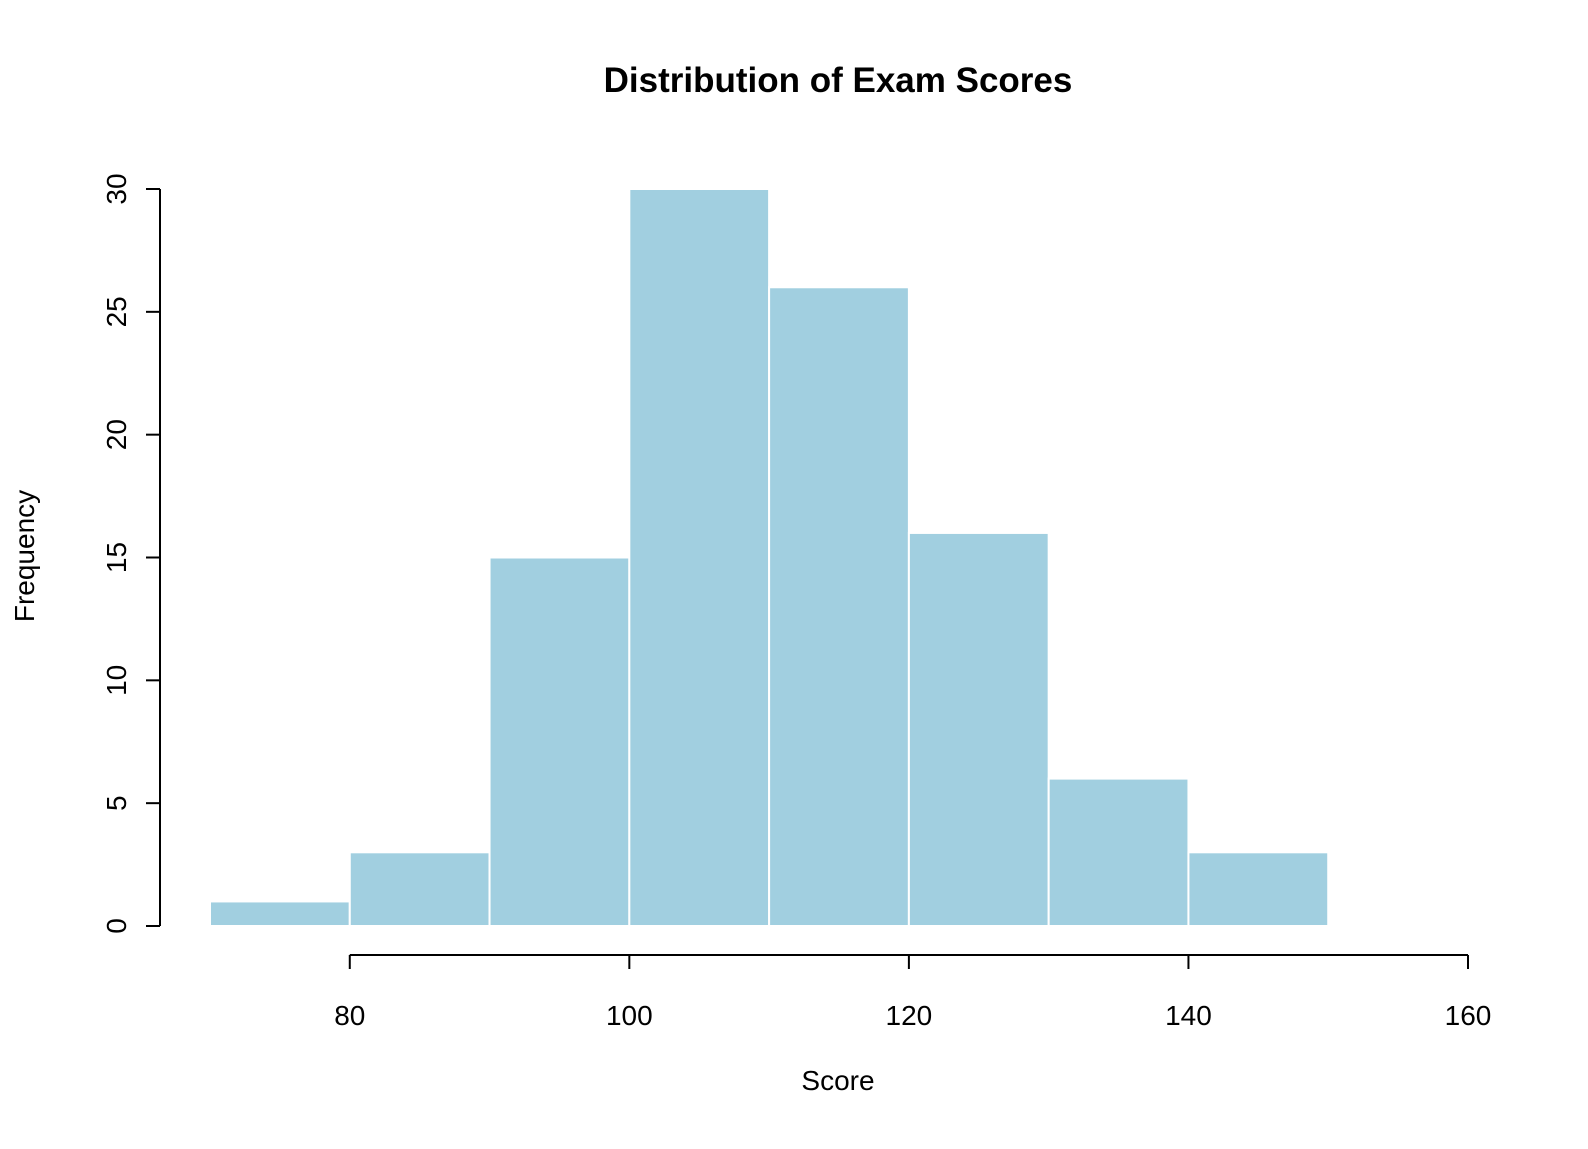 The width and height of the screenshot is (1588, 1149). Describe the element at coordinates (909, 1015) in the screenshot. I see `x-tick-label: 120` at that location.